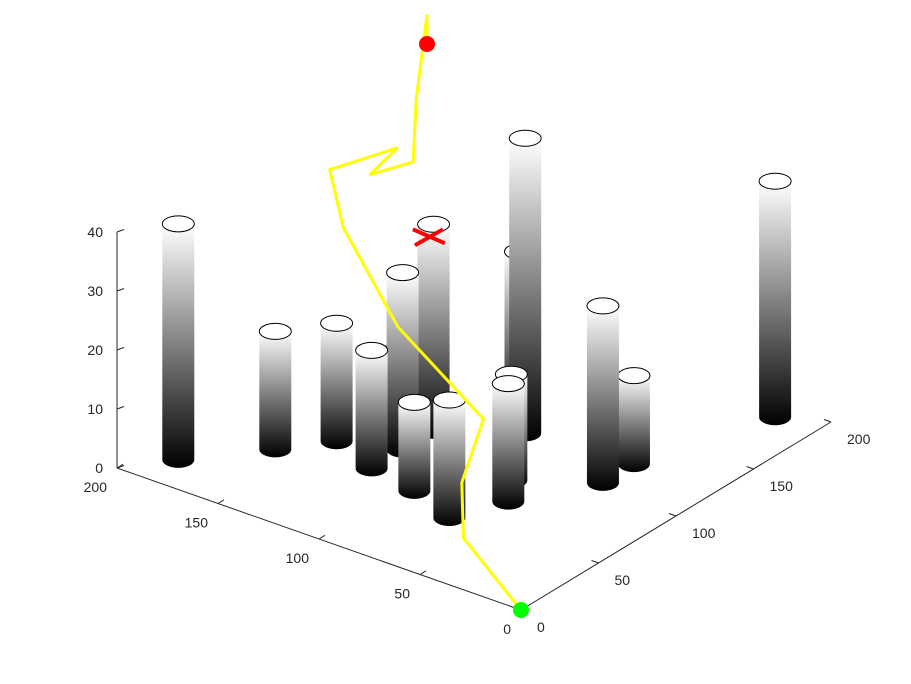 The image size is (911, 684). What do you see at coordinates (507, 629) in the screenshot?
I see `y-tick-label: 0` at bounding box center [507, 629].